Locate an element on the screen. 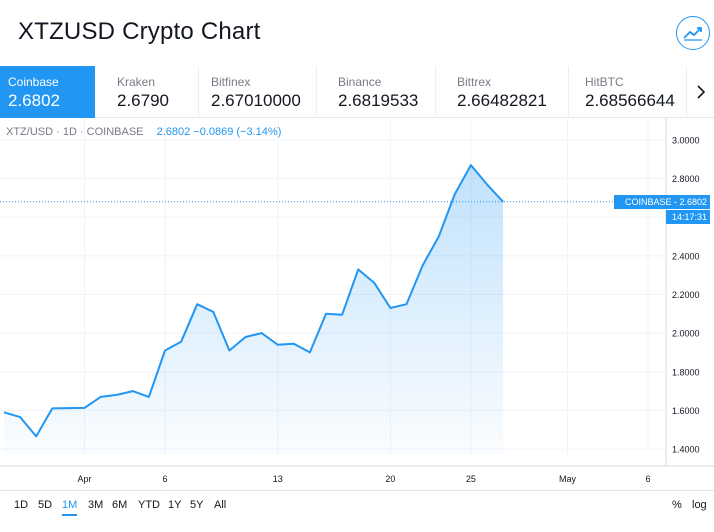 The image size is (714, 532). range-1d: 1D is located at coordinates (21, 505).